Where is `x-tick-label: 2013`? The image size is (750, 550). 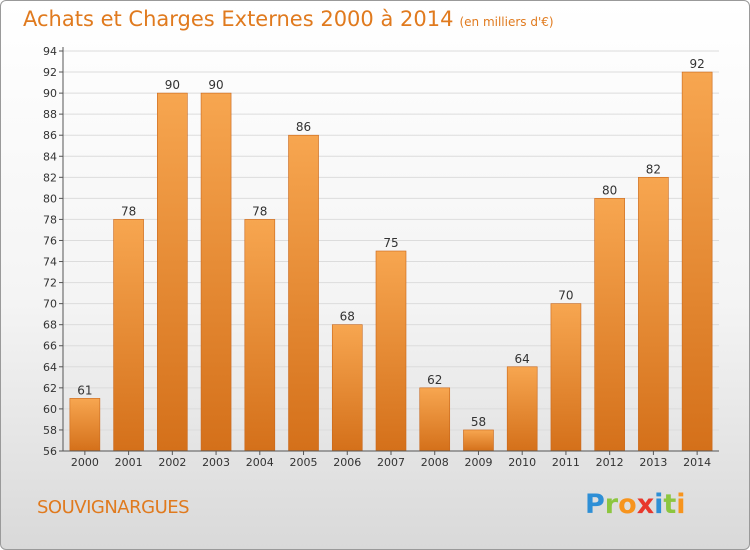 x-tick-label: 2013 is located at coordinates (653, 462).